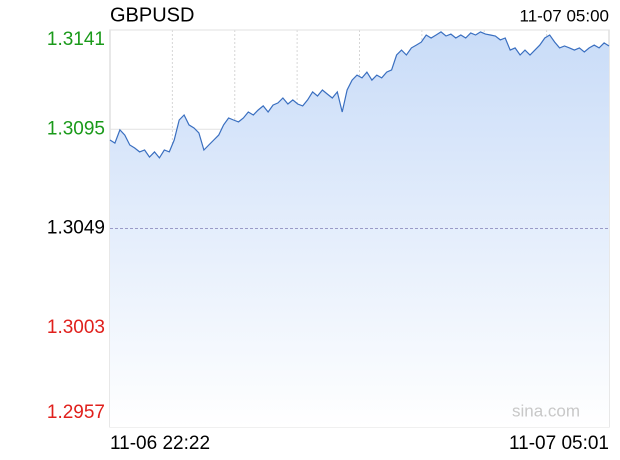  What do you see at coordinates (76, 39) in the screenshot?
I see `y-tick-label: 1.3141` at bounding box center [76, 39].